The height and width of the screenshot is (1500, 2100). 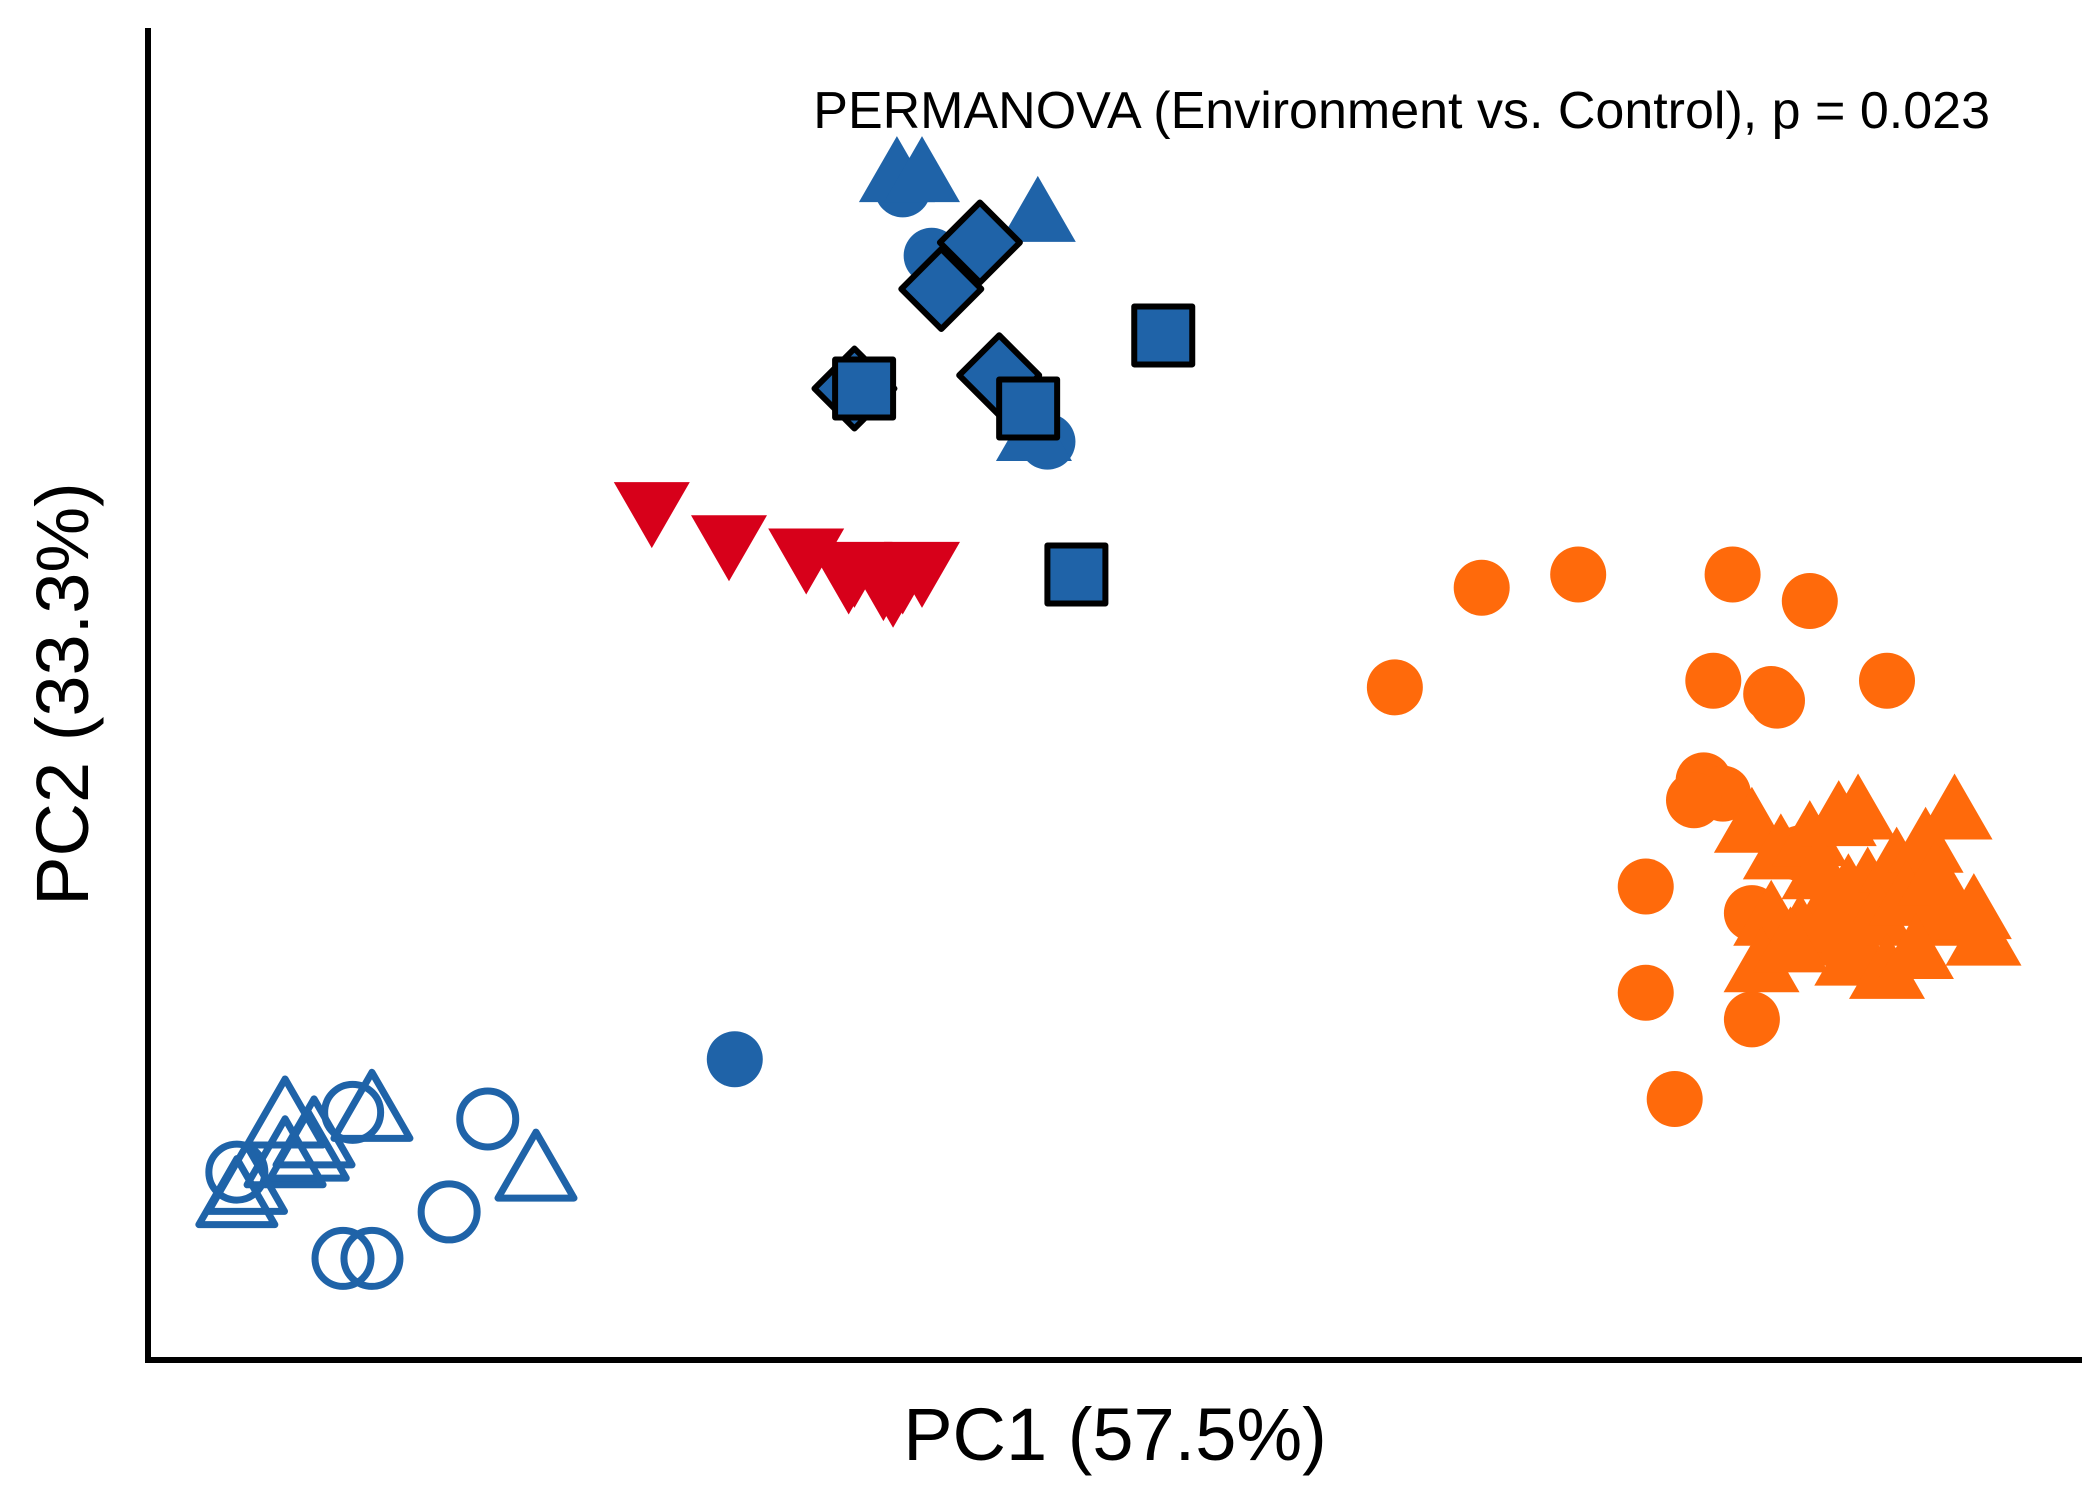 I want to click on y-axis-title: PC2 (33.3%), so click(x=62, y=694).